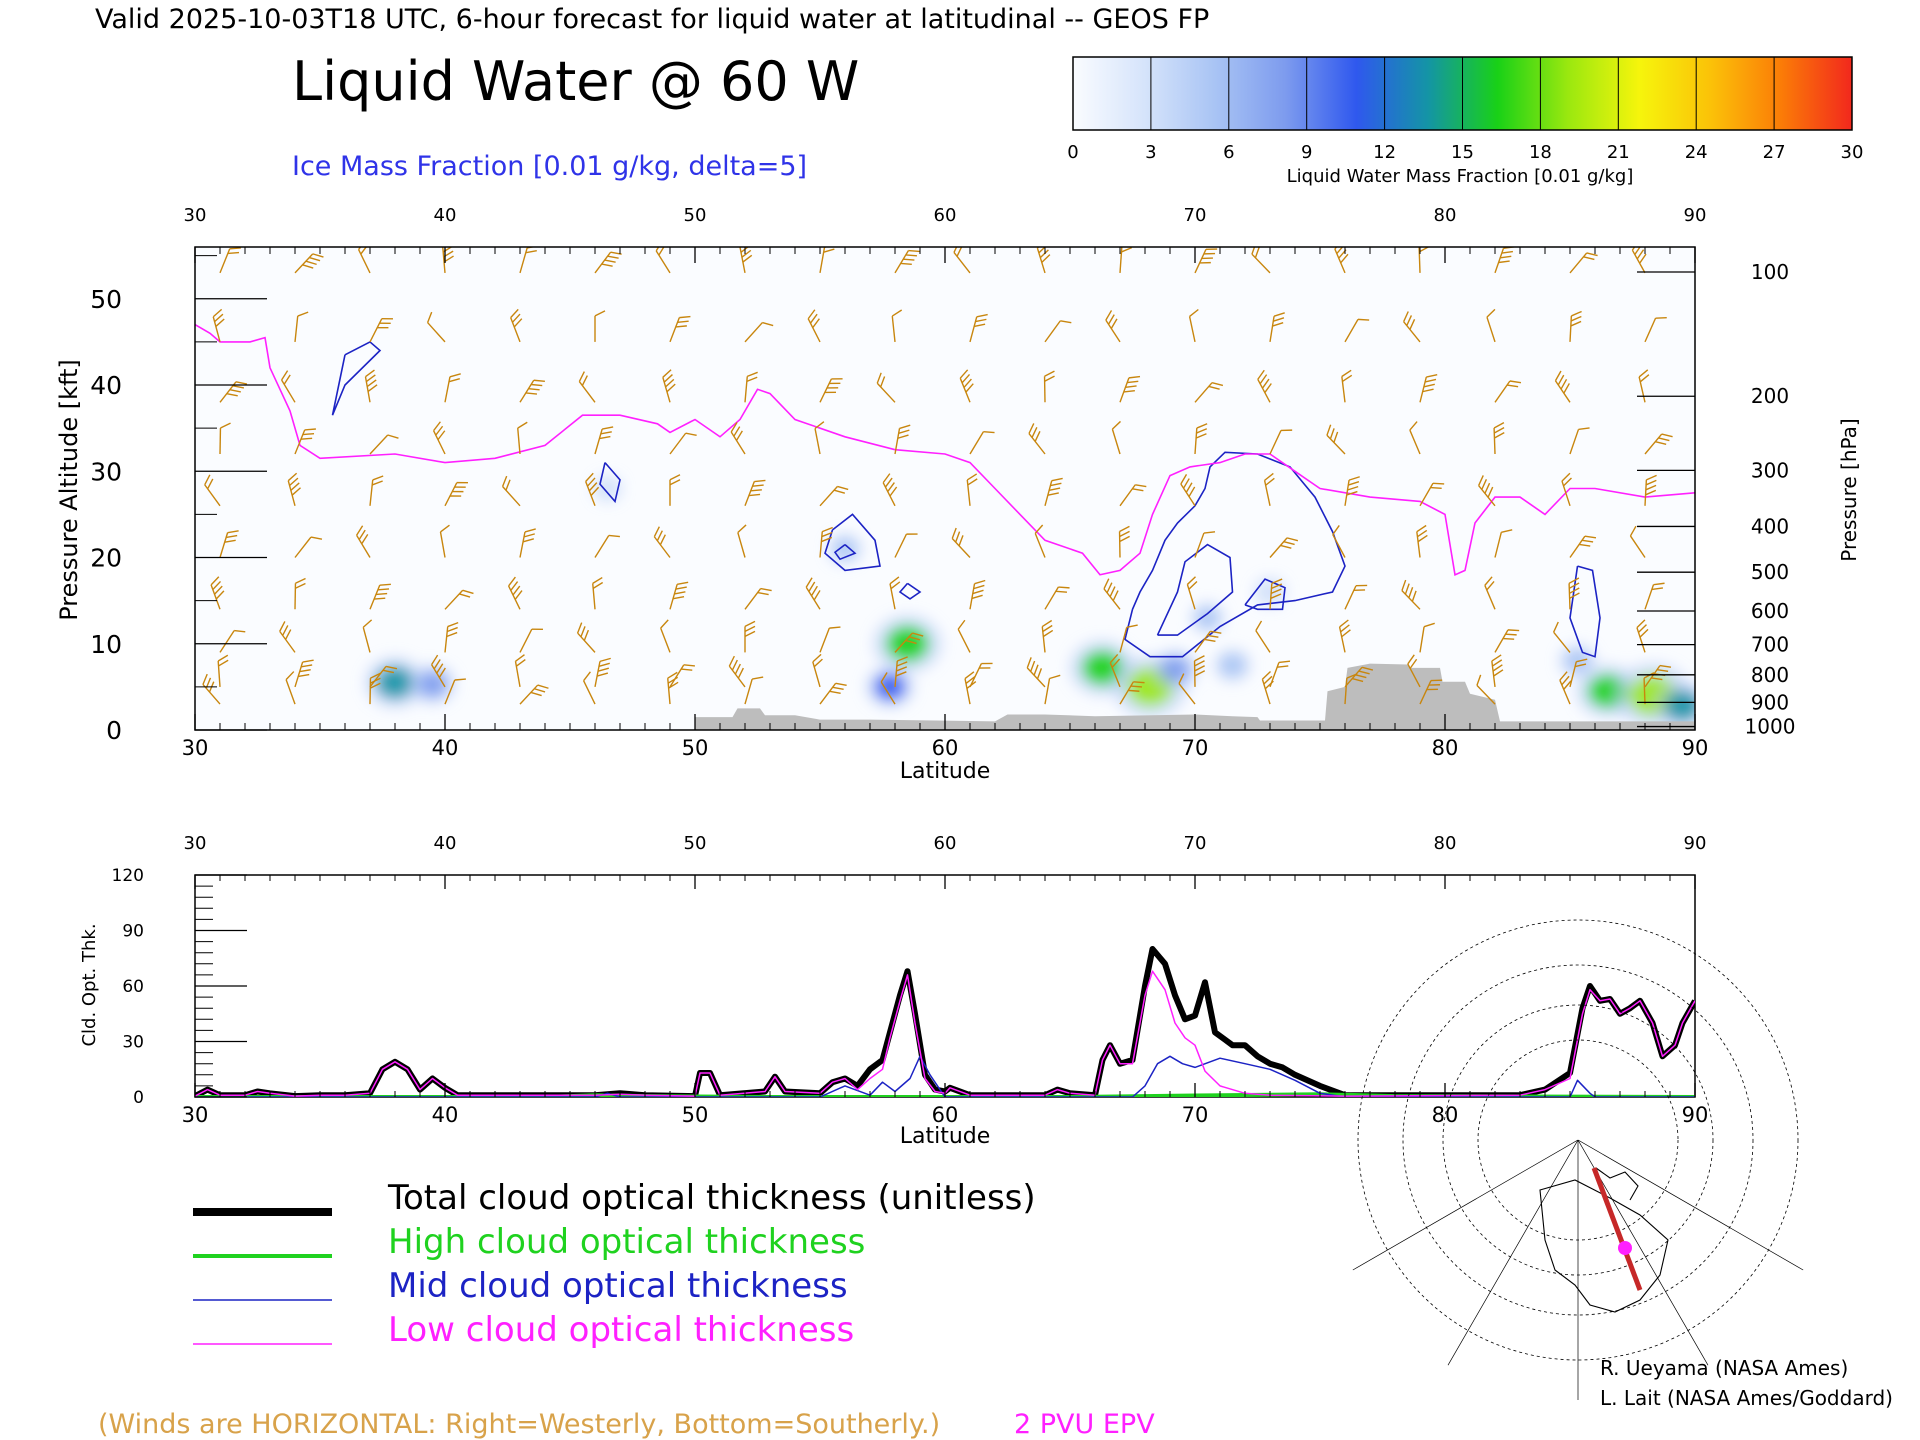 Image resolution: width=1920 pixels, height=1440 pixels. Describe the element at coordinates (1460, 176) in the screenshot. I see `colorbar-label: Liquid Water Mass Fraction [0.01 g/kg]` at that location.